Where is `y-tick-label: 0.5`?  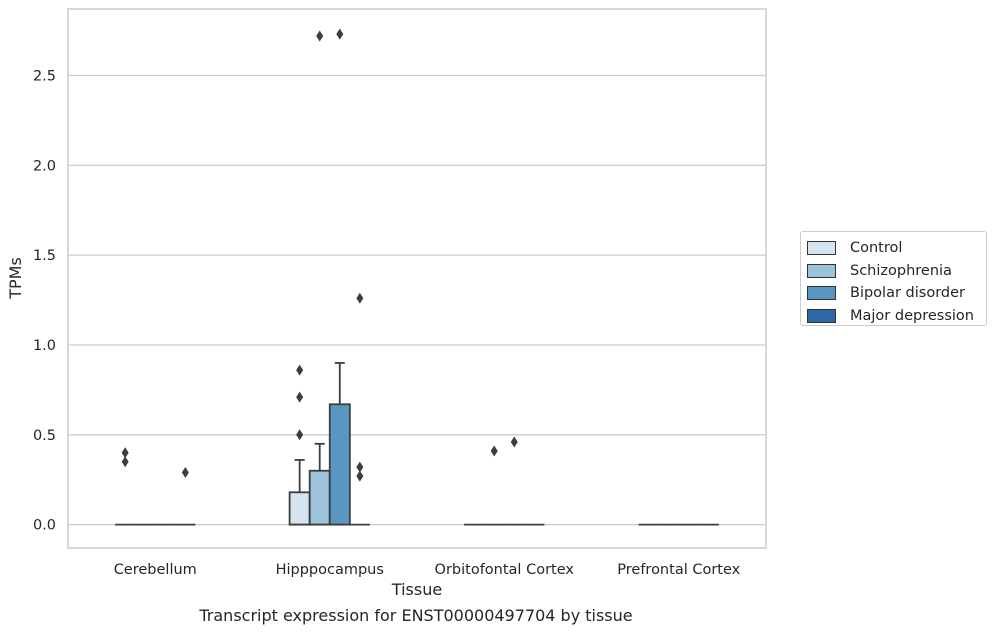 y-tick-label: 0.5 is located at coordinates (44, 436).